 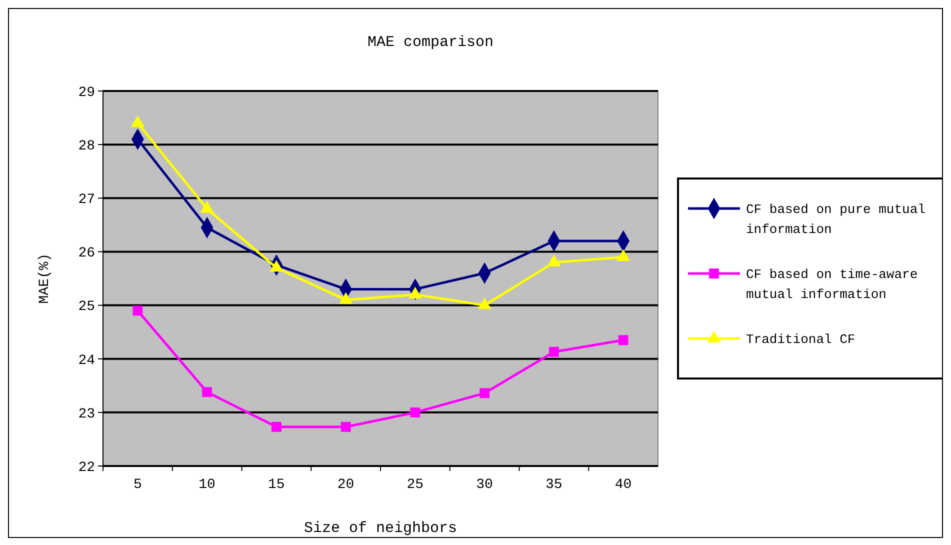 I want to click on x-tick-label: 5, so click(x=137, y=485).